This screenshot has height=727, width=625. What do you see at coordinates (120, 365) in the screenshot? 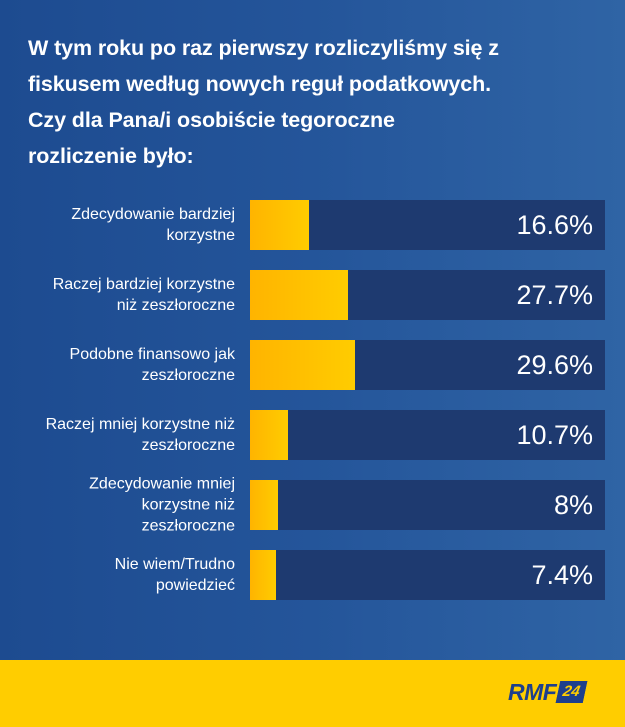
I see `bar-label: Podobne finansowo jak zeszłoroczne` at bounding box center [120, 365].